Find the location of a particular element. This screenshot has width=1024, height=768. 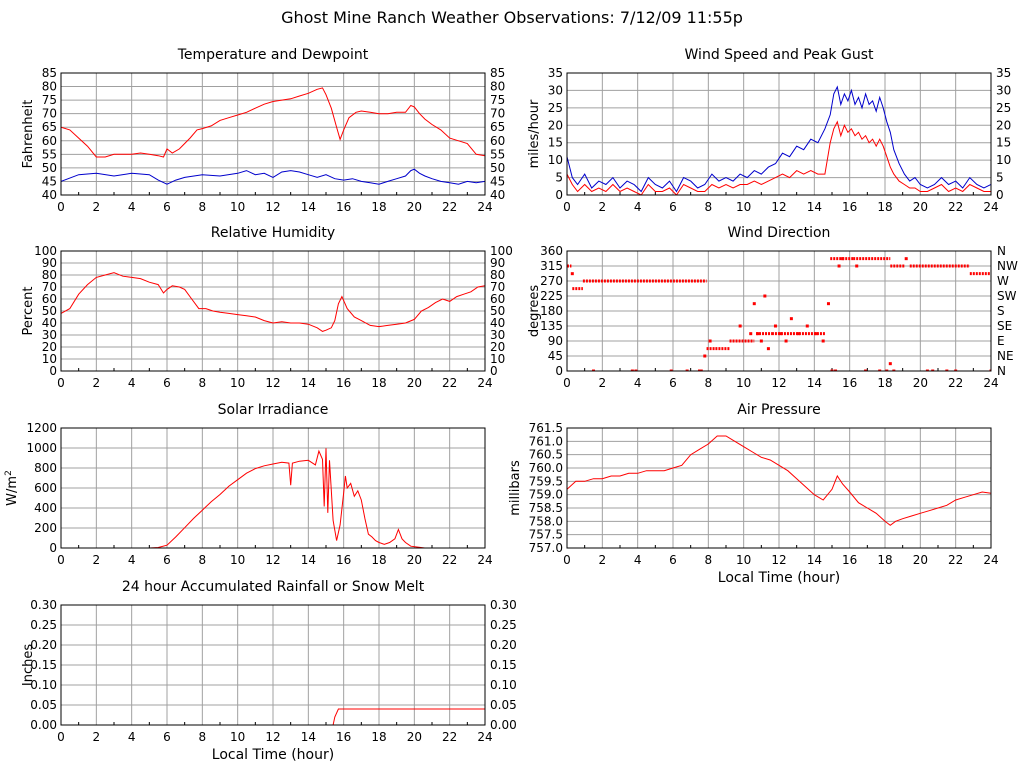

y-tick-label: 757.0 is located at coordinates (546, 548).